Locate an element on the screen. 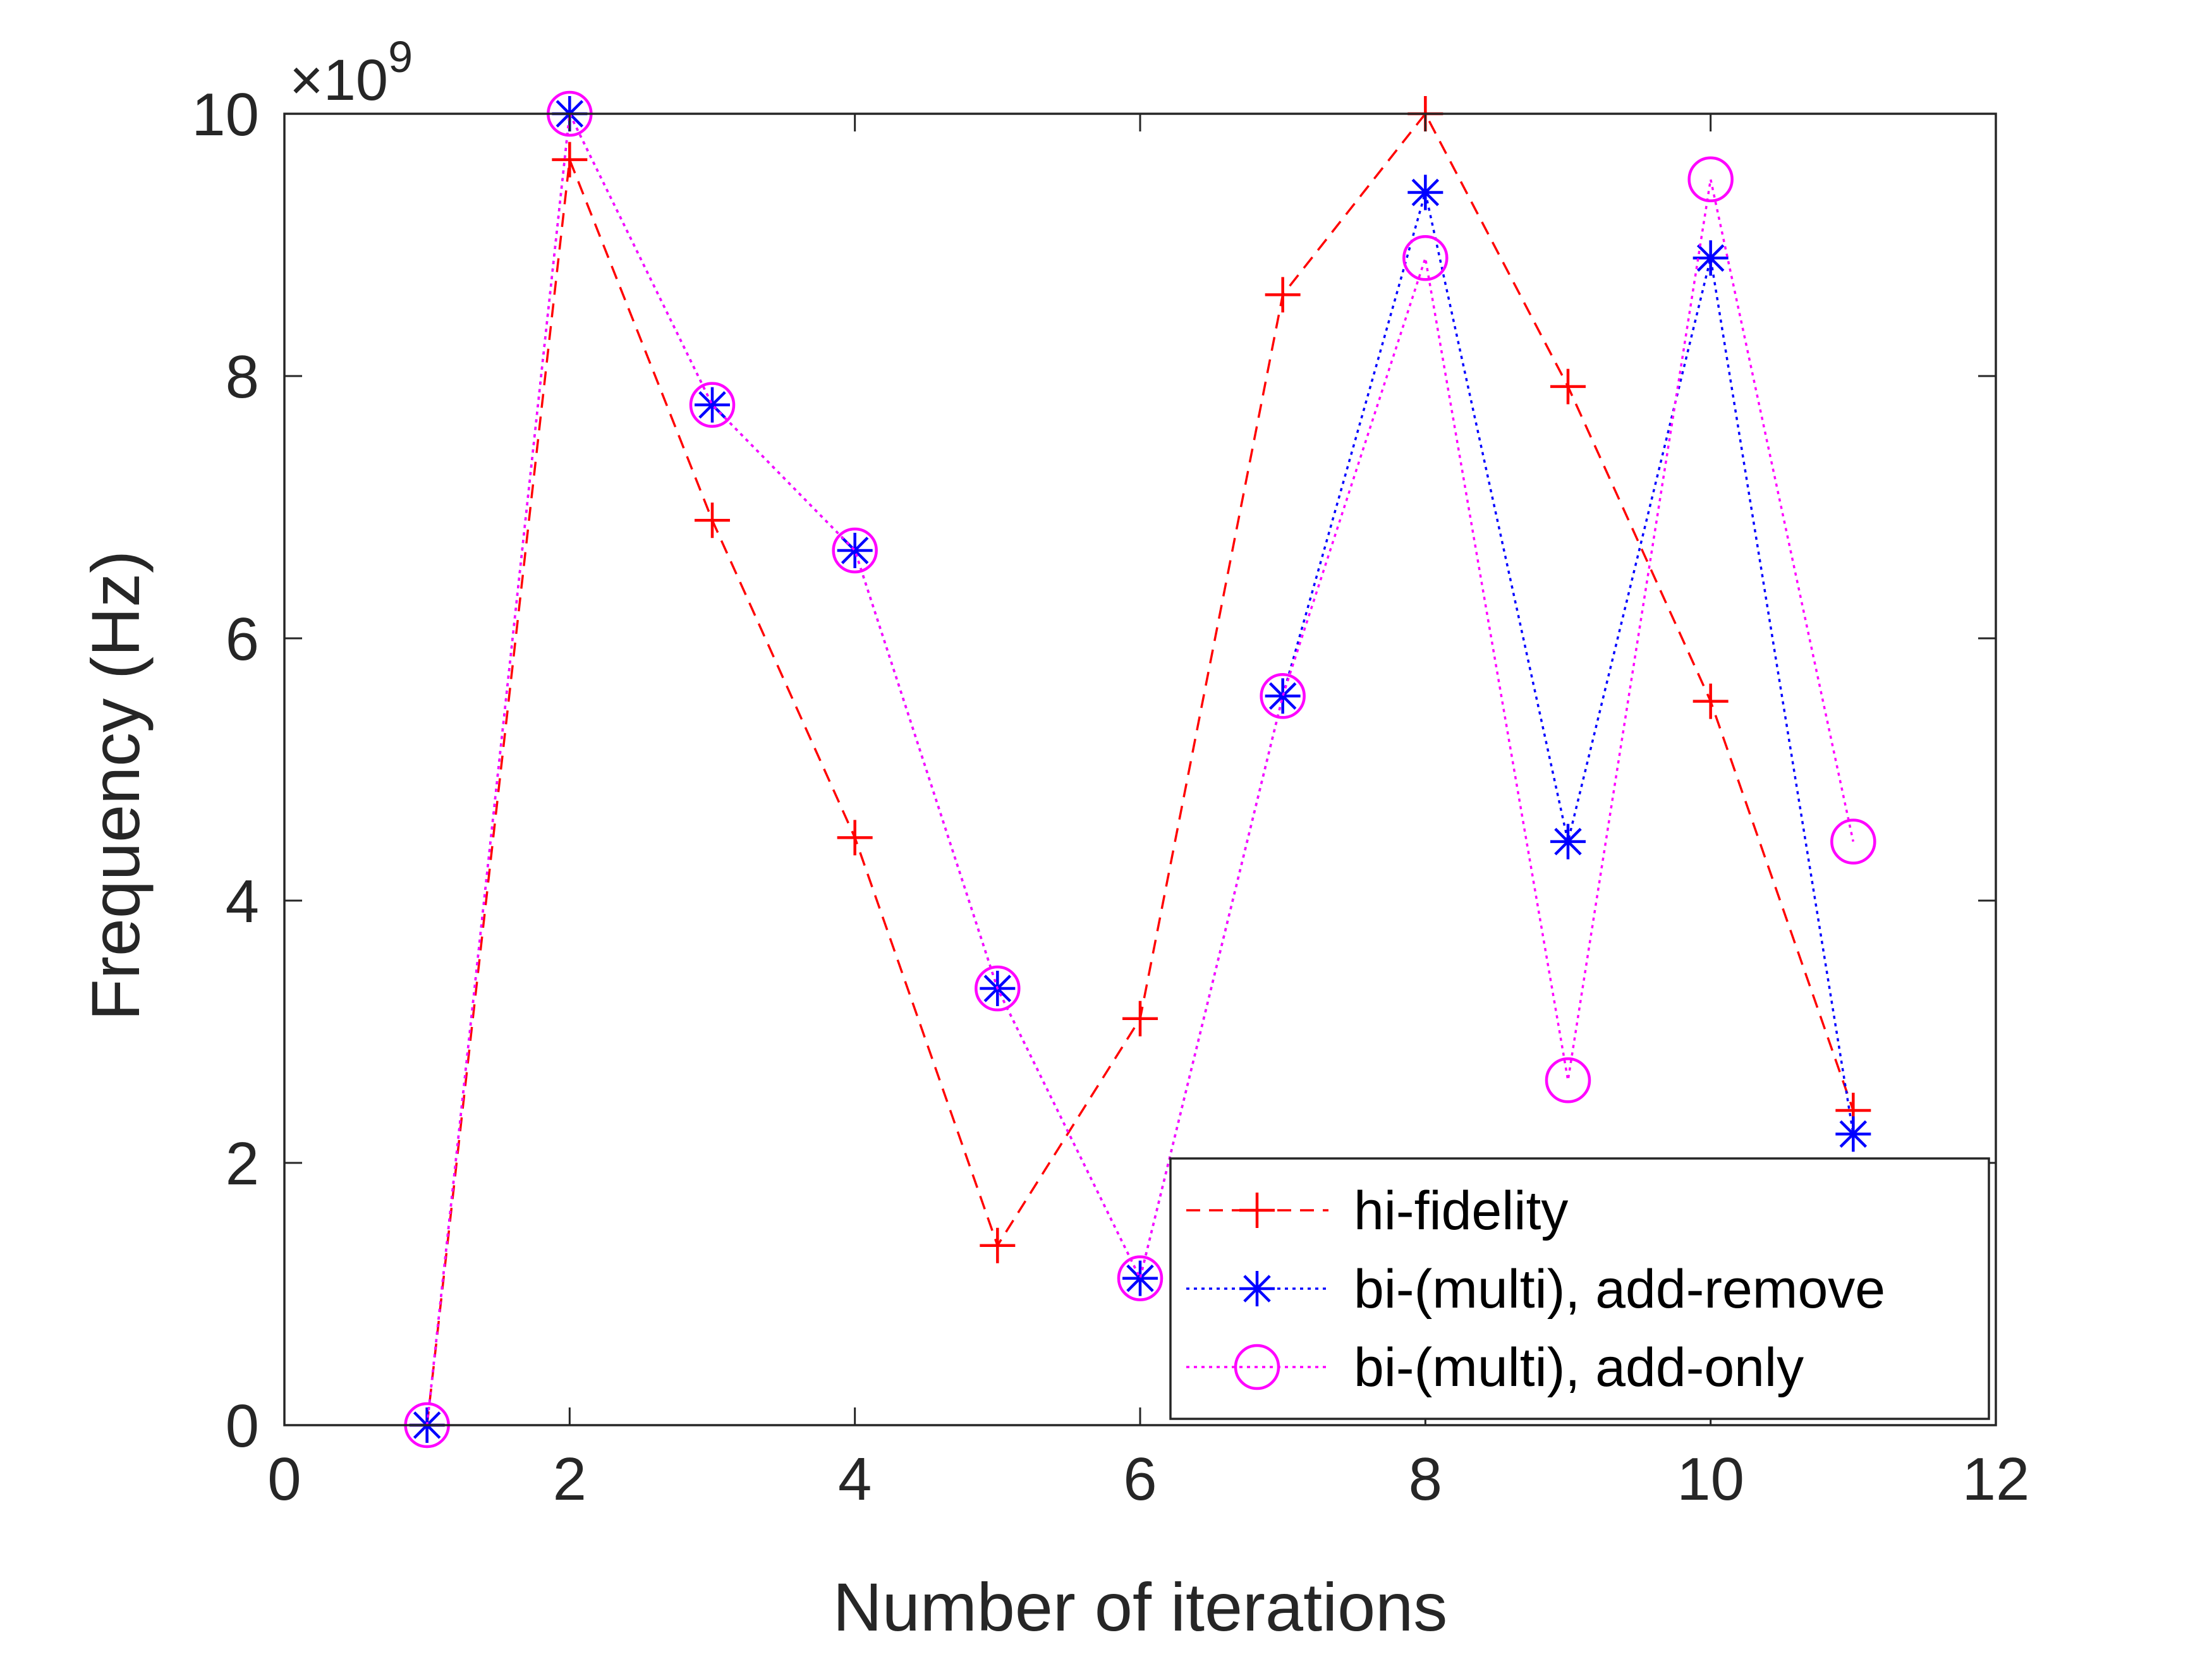  y-exponent-label: ×10⁹ is located at coordinates (351, 72).